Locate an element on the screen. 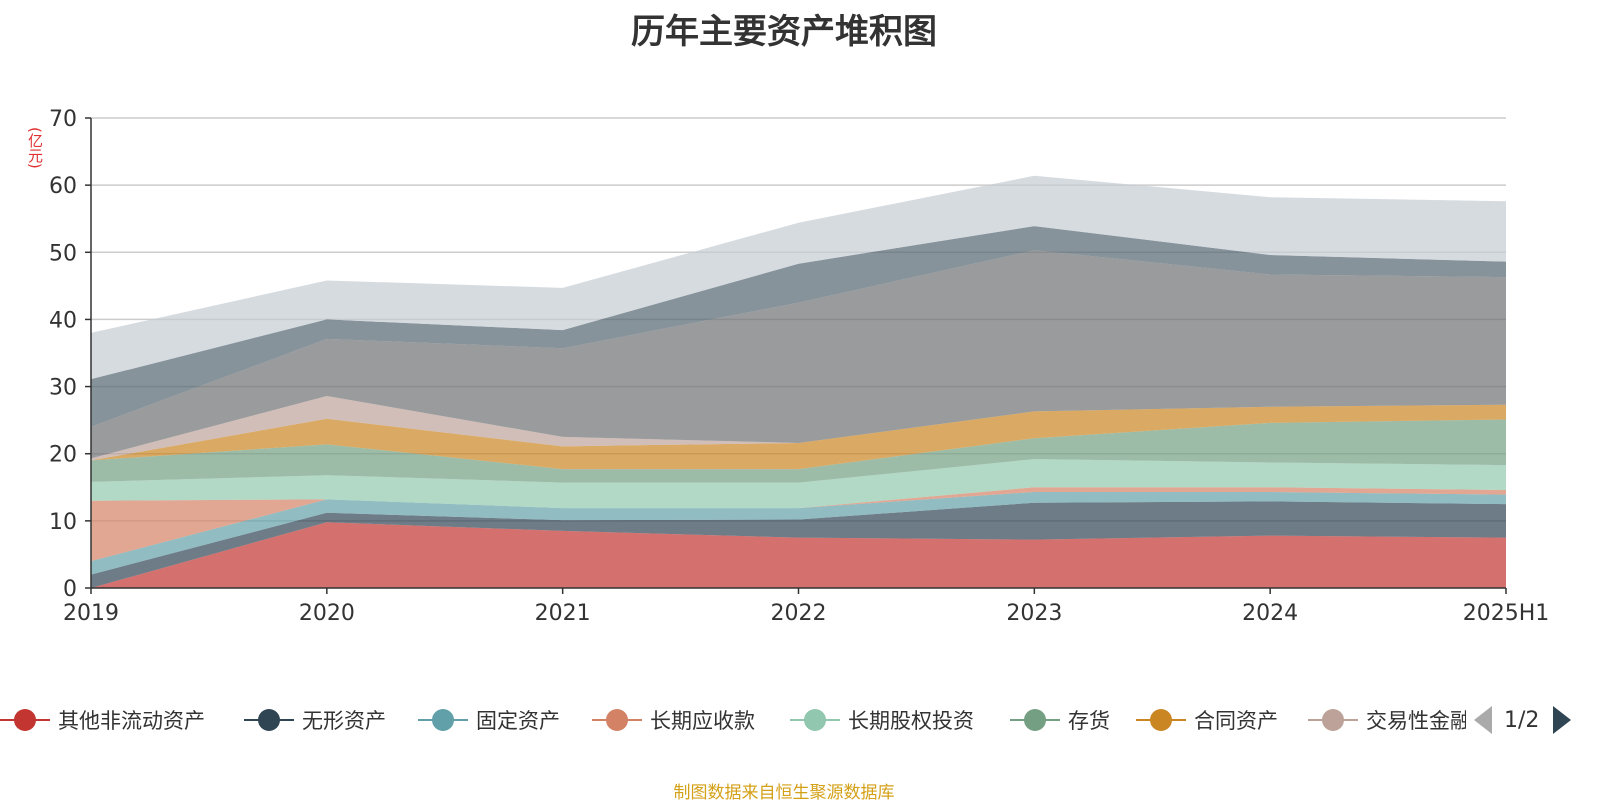 The image size is (1600, 803). legend-item: 存货 is located at coordinates (1060, 720).